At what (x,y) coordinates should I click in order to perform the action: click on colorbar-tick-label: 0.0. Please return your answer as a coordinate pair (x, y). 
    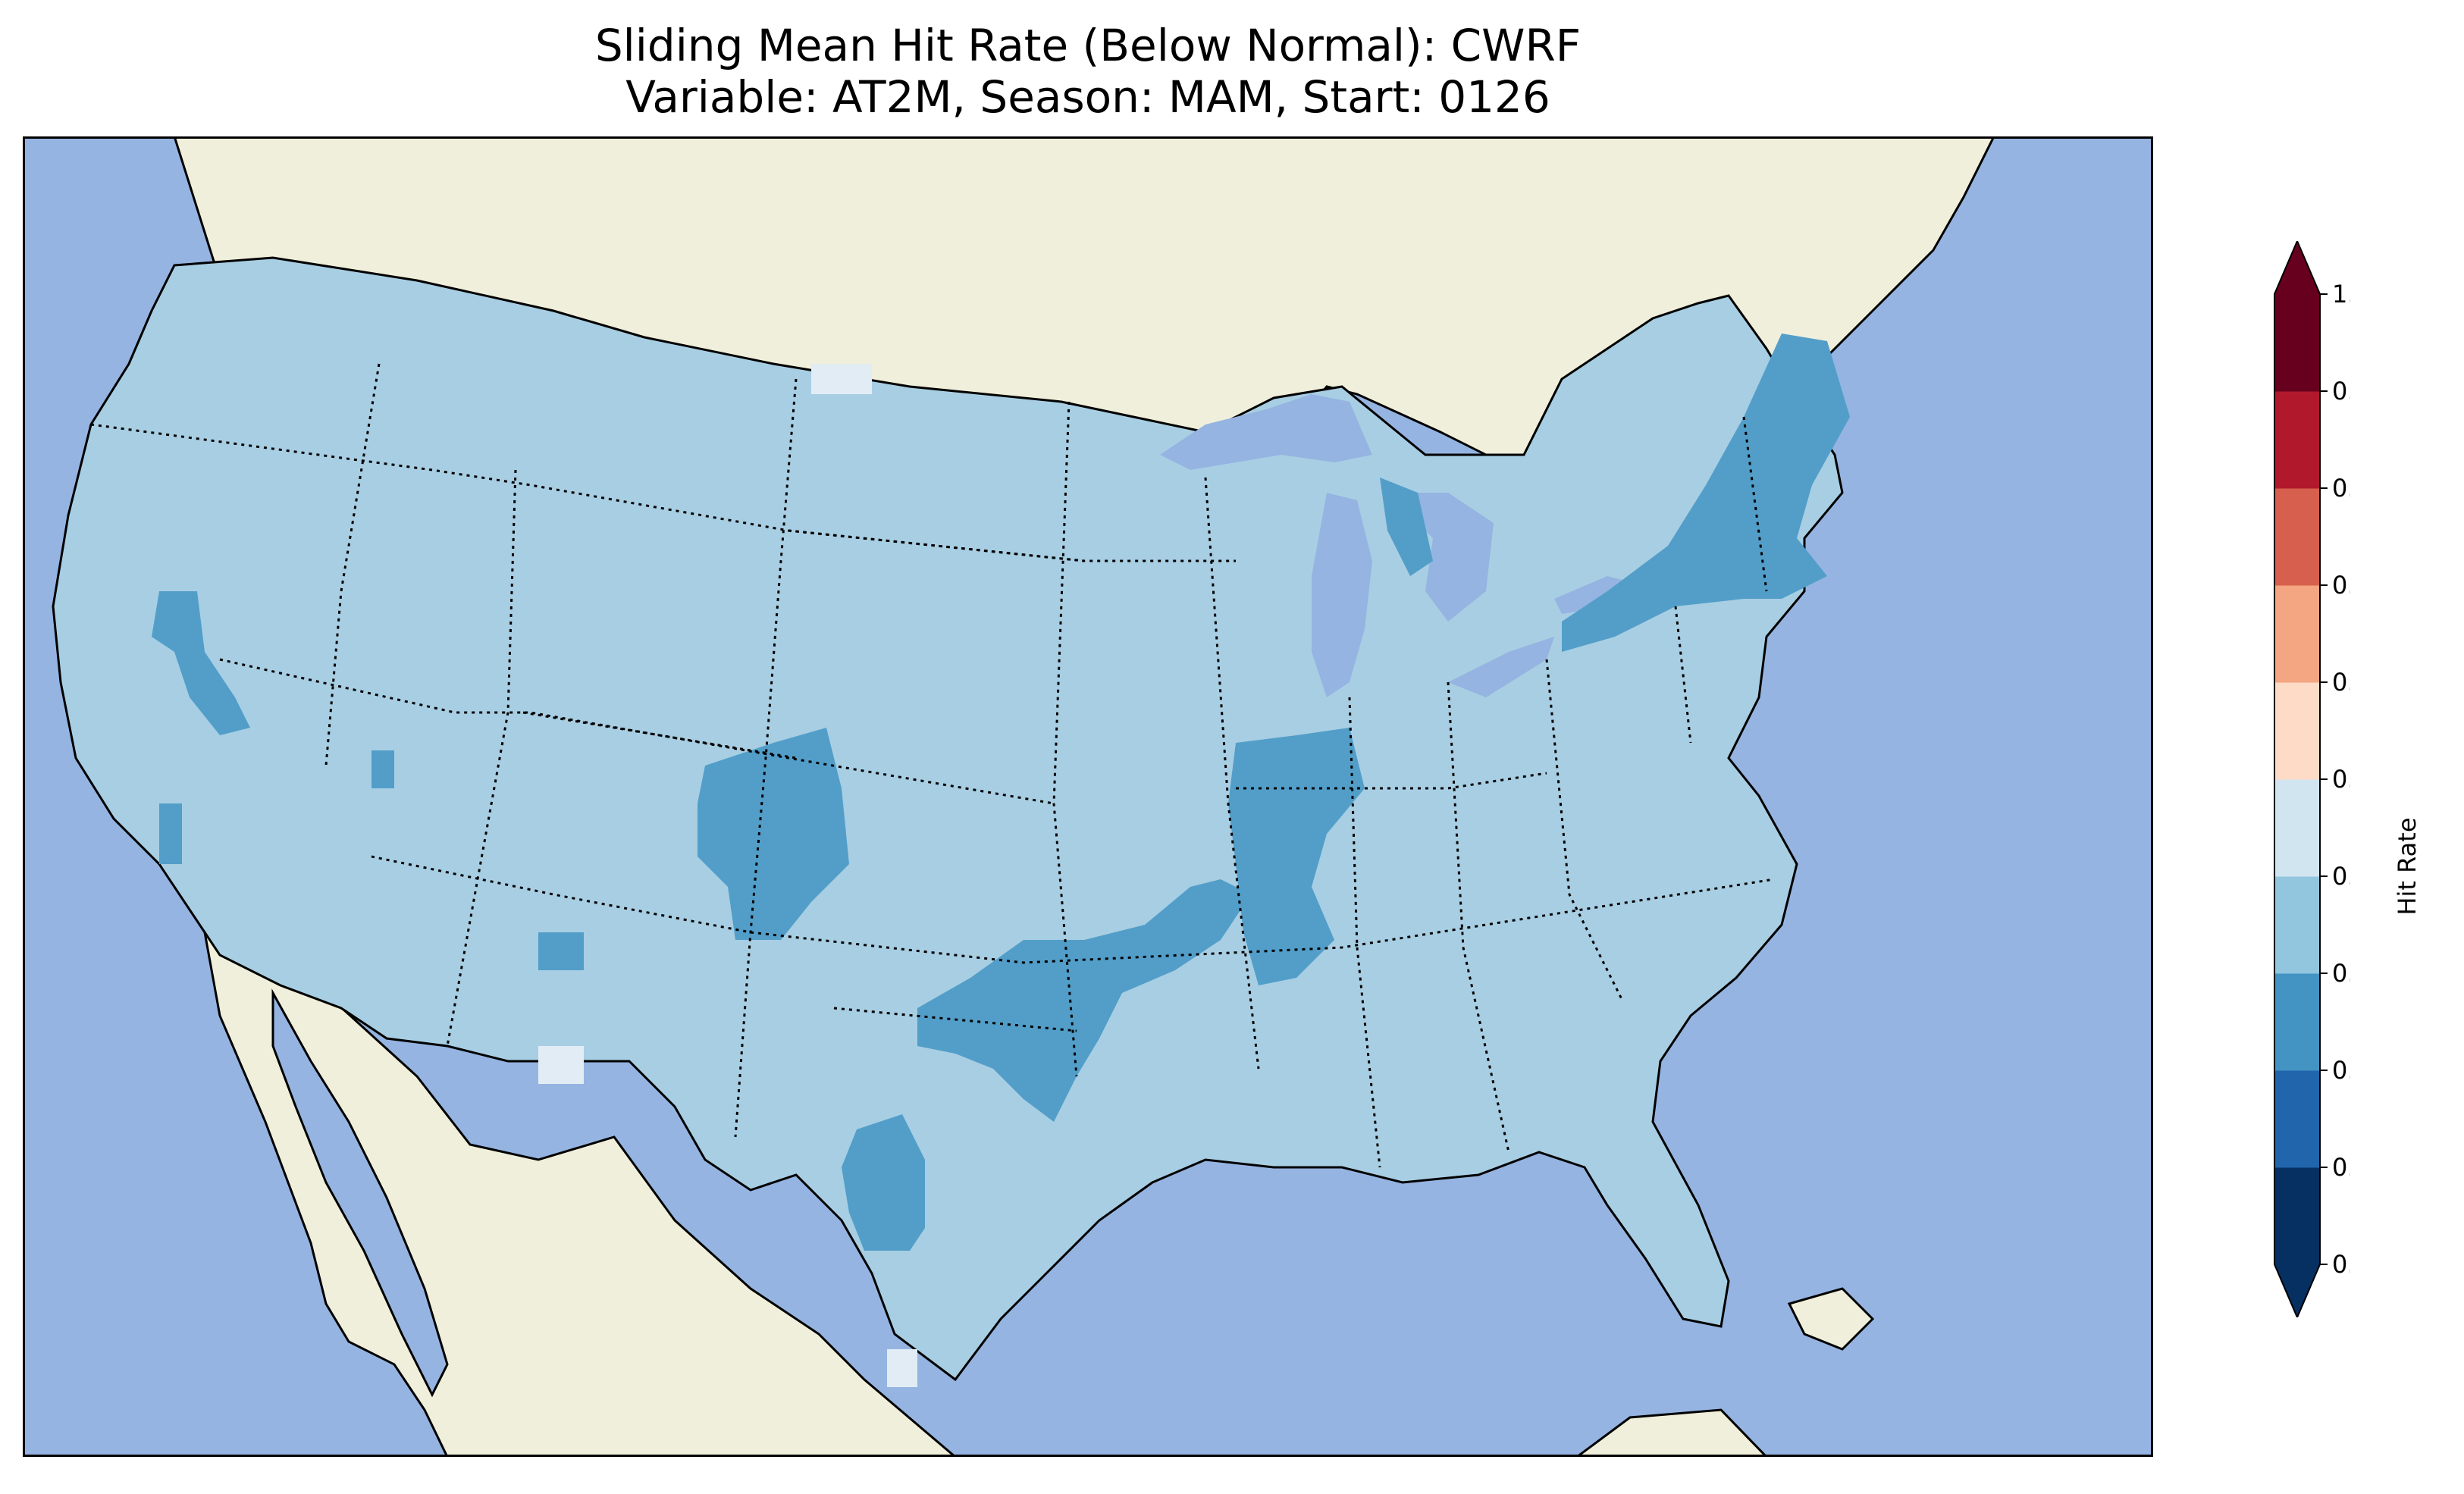
    Looking at the image, I should click on (2341, 1264).